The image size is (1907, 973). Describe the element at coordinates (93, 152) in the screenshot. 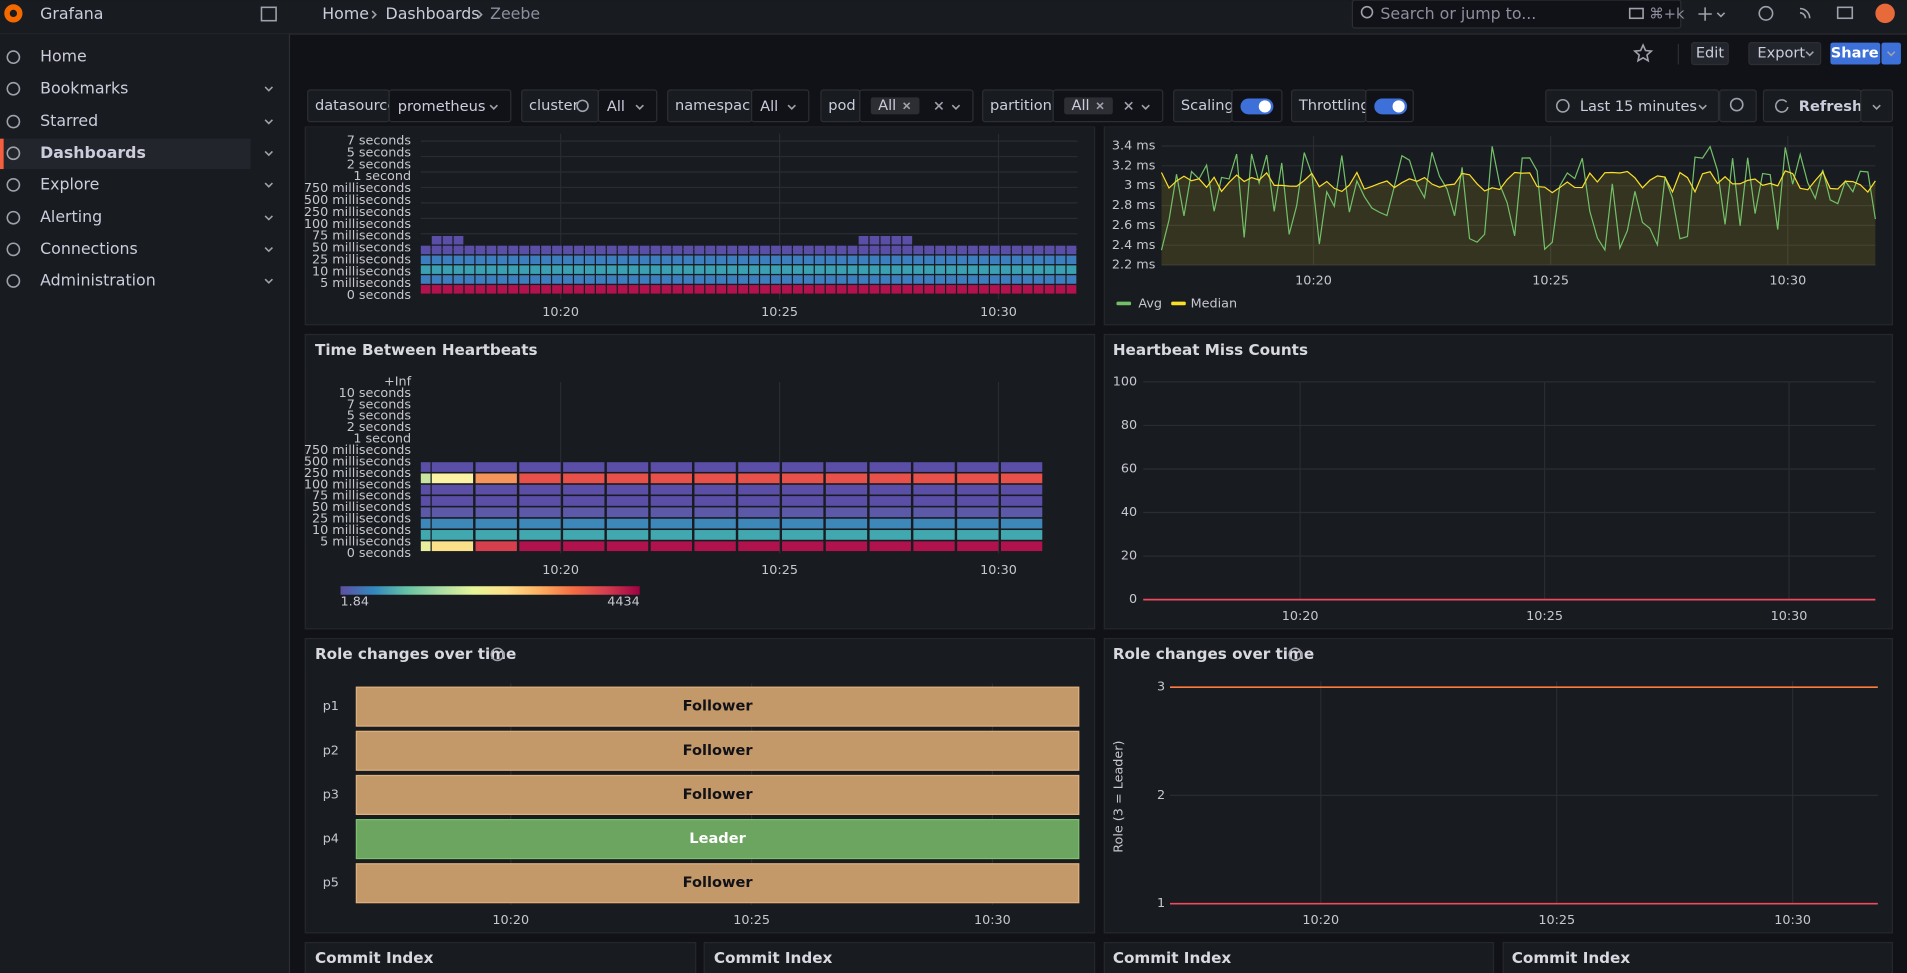

I see `nav-item: Dashboards` at that location.